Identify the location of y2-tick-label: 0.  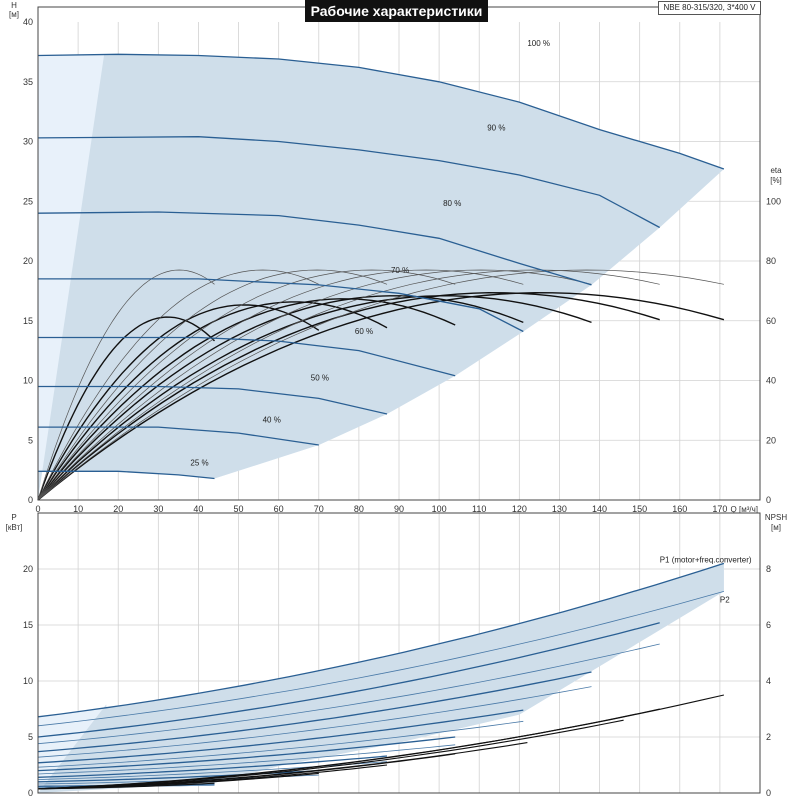
(768, 500).